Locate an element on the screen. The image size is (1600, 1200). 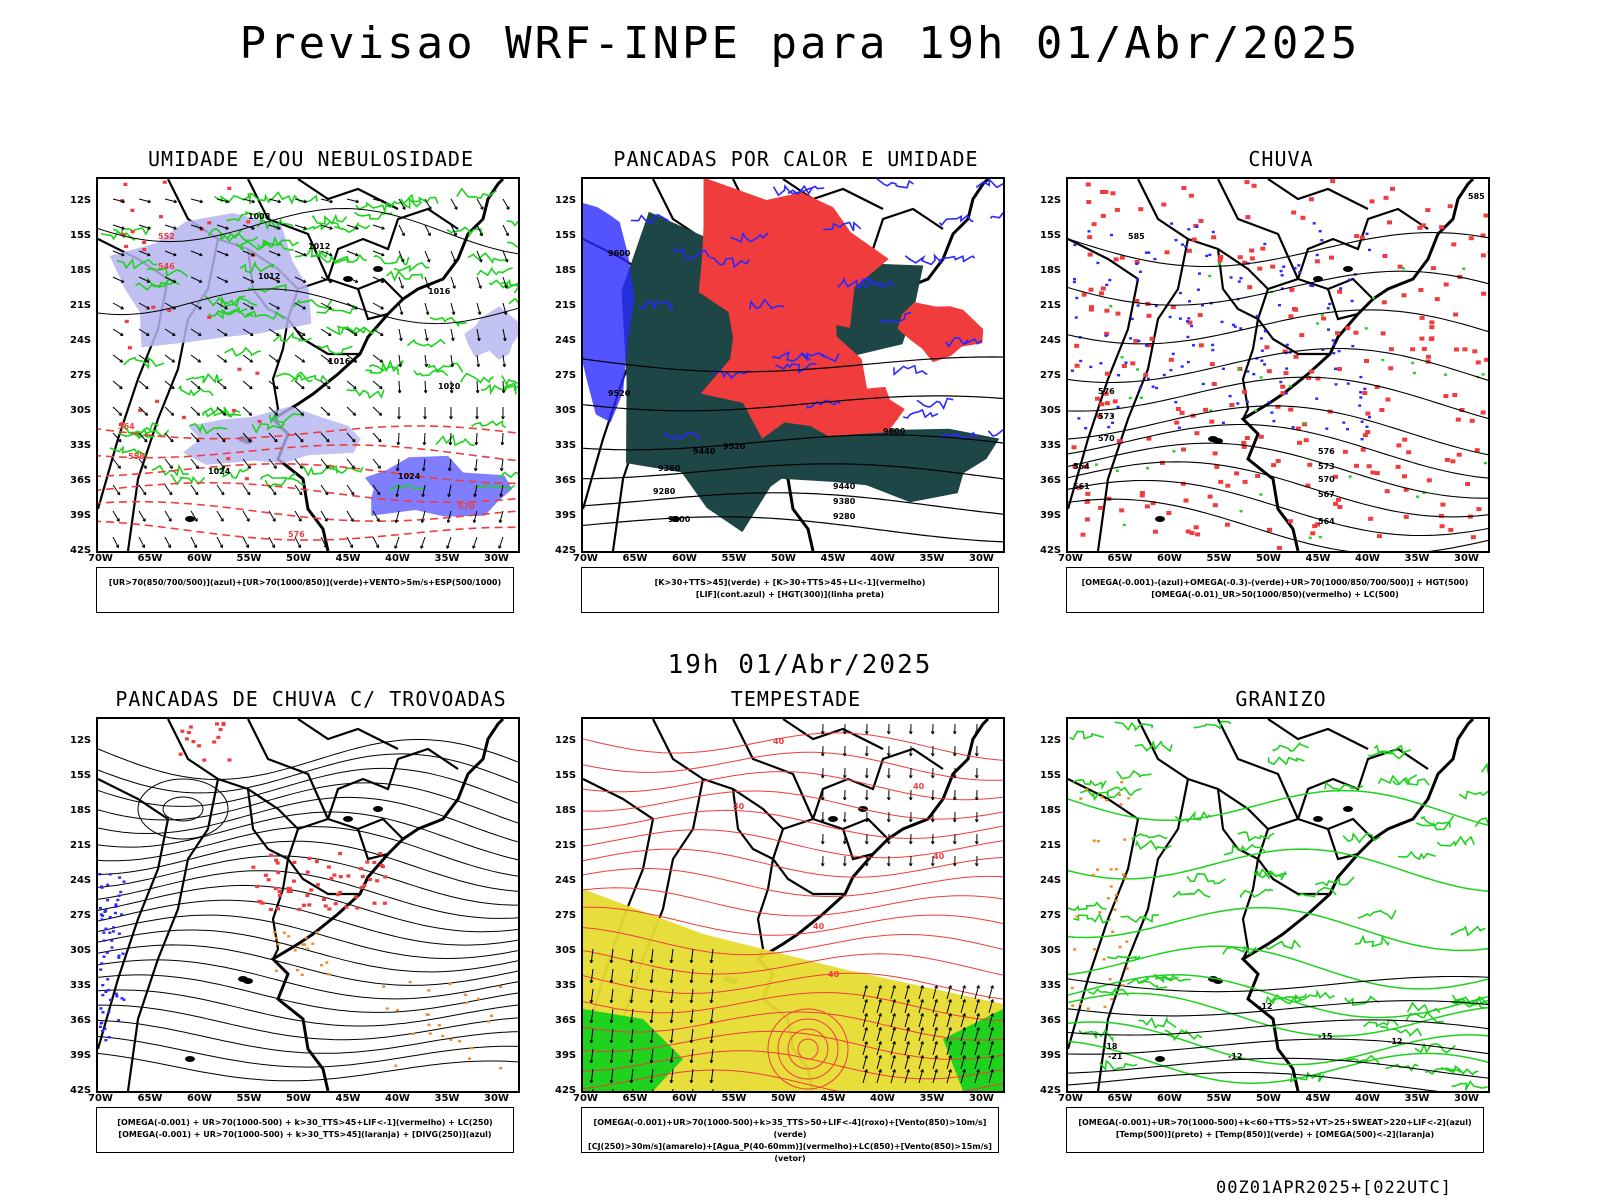
contour-label: 9360 is located at coordinates (669, 468).